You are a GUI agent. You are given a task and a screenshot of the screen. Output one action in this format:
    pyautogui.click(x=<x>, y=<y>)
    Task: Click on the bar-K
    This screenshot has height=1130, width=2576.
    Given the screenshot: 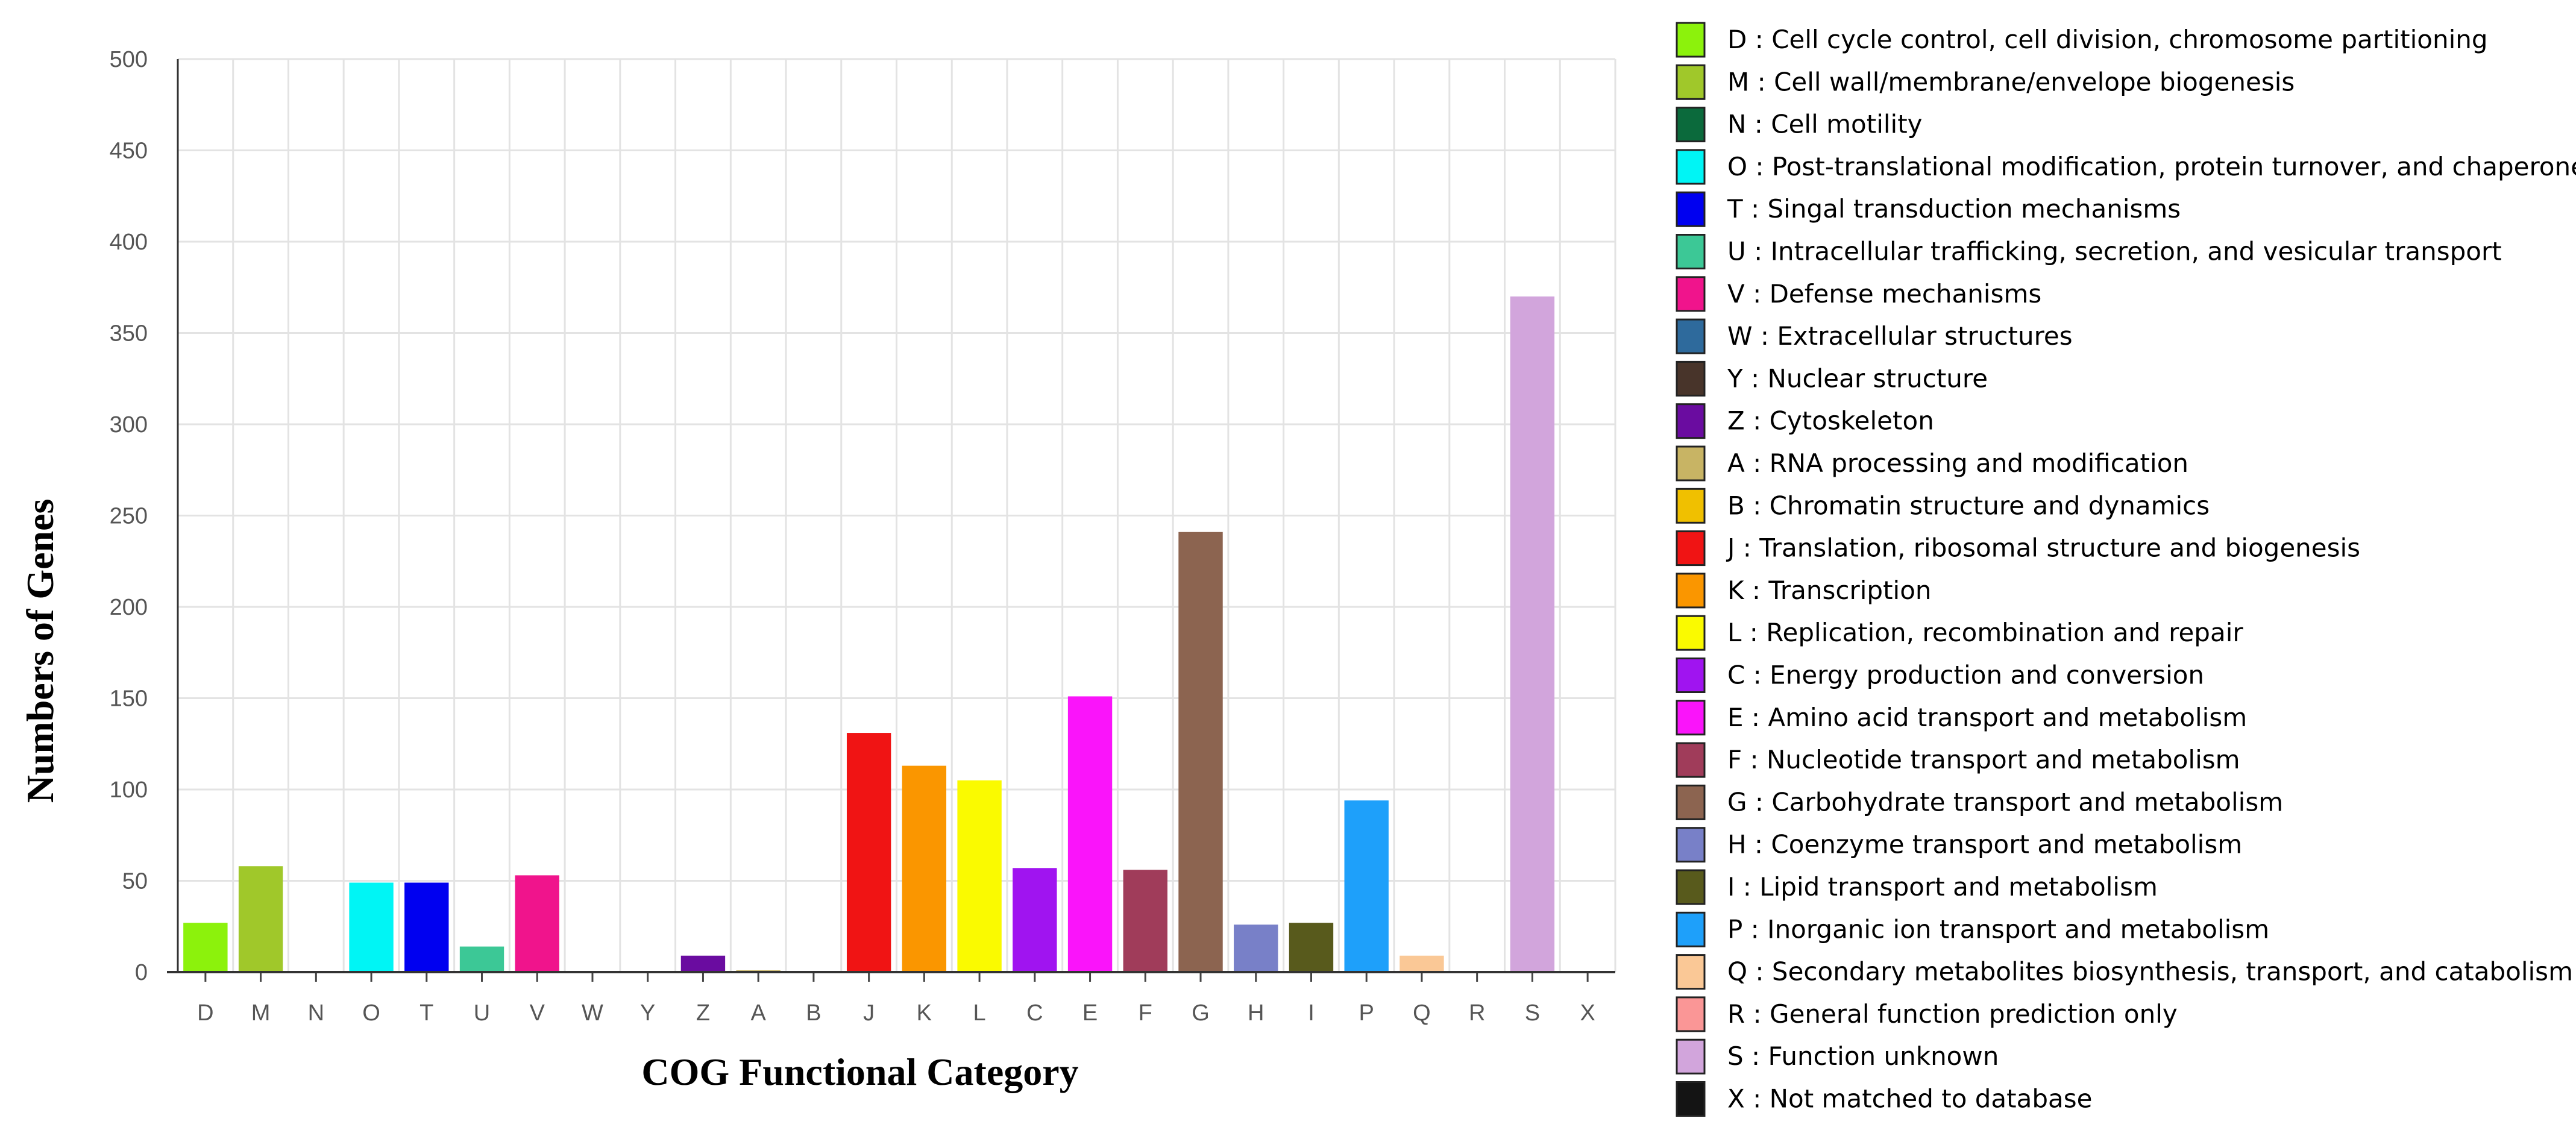 What is the action you would take?
    pyautogui.click(x=924, y=869)
    